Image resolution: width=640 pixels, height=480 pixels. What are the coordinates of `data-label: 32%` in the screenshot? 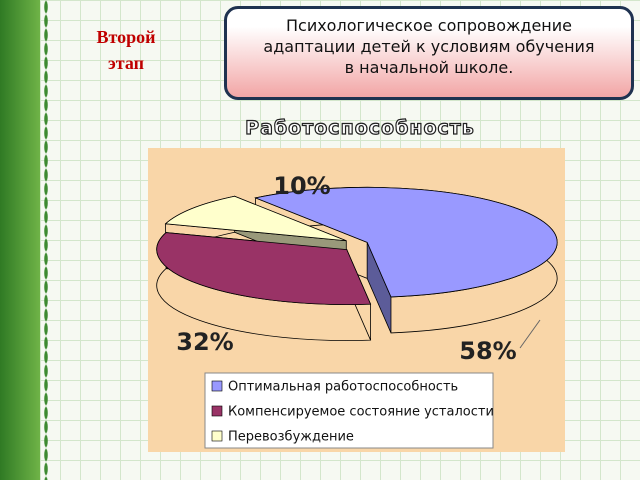 It's located at (204, 342).